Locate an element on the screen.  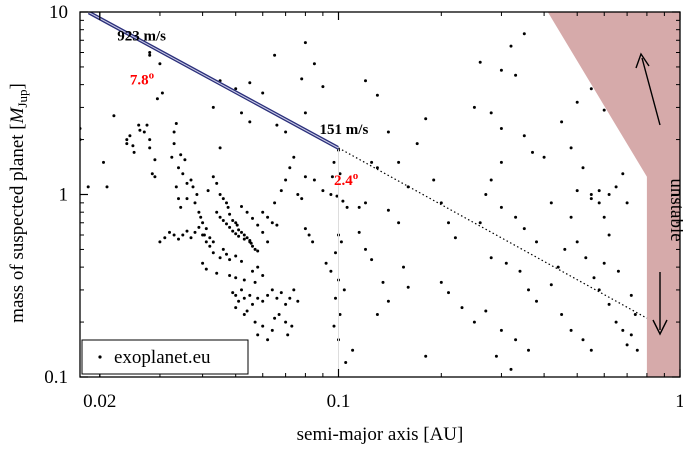
y-tick-label: 0.1 is located at coordinates (56, 377).